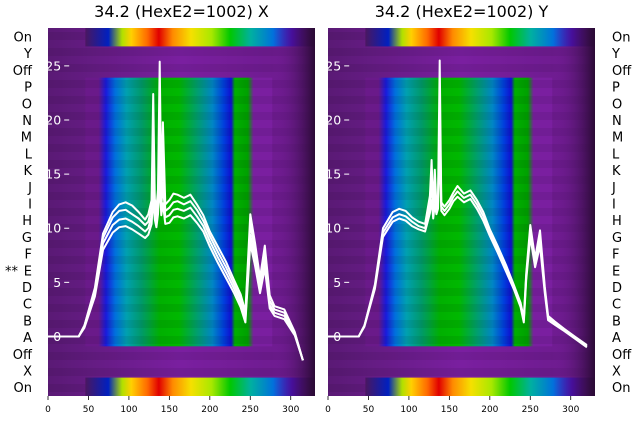 This screenshot has height=440, width=640. Describe the element at coordinates (181, 11) in the screenshot. I see `chart-title: 34.2 (HexE2=1002) X` at that location.